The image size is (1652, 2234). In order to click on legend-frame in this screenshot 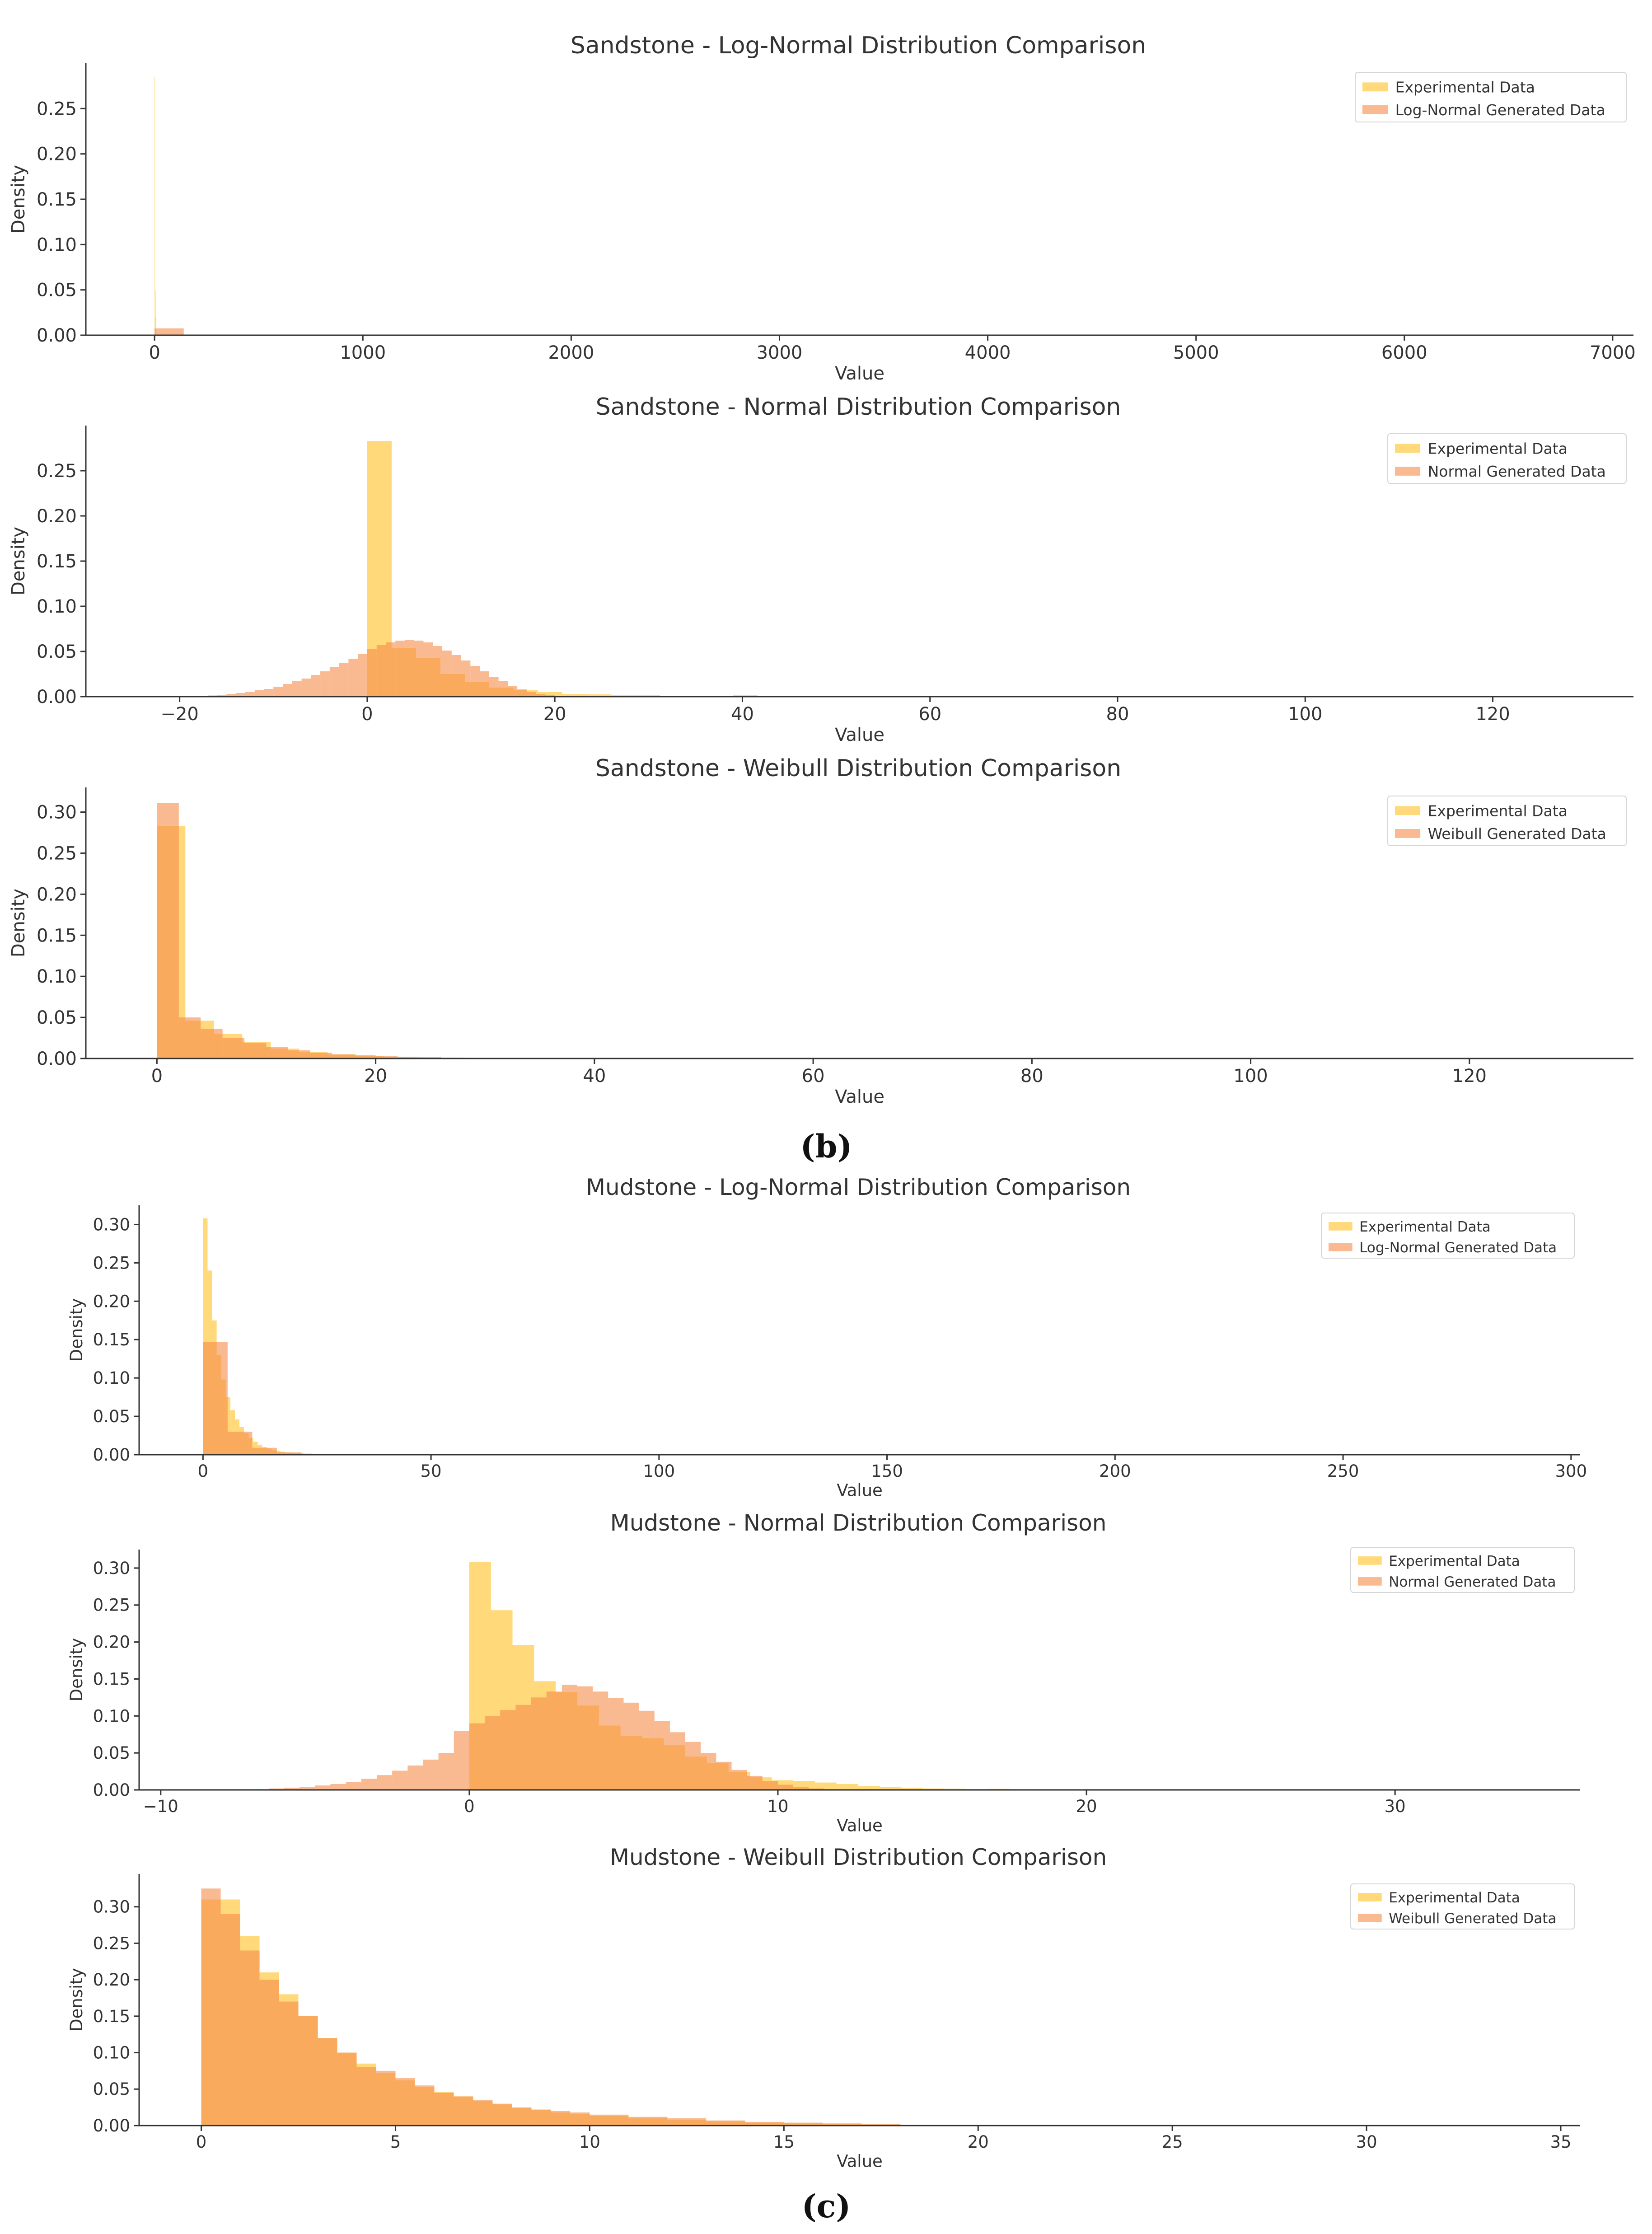, I will do `click(1462, 1906)`.